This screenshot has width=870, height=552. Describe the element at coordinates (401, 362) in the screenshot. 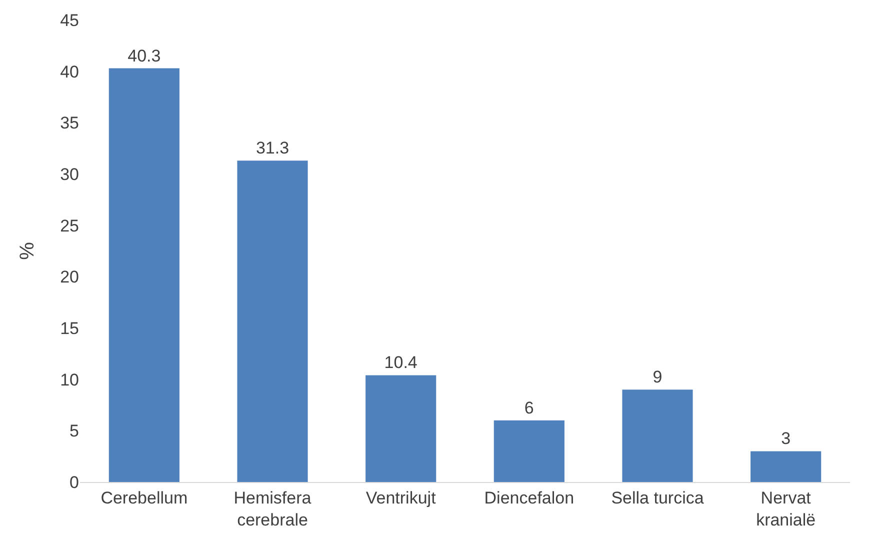

I see `data-label: 10.4` at that location.